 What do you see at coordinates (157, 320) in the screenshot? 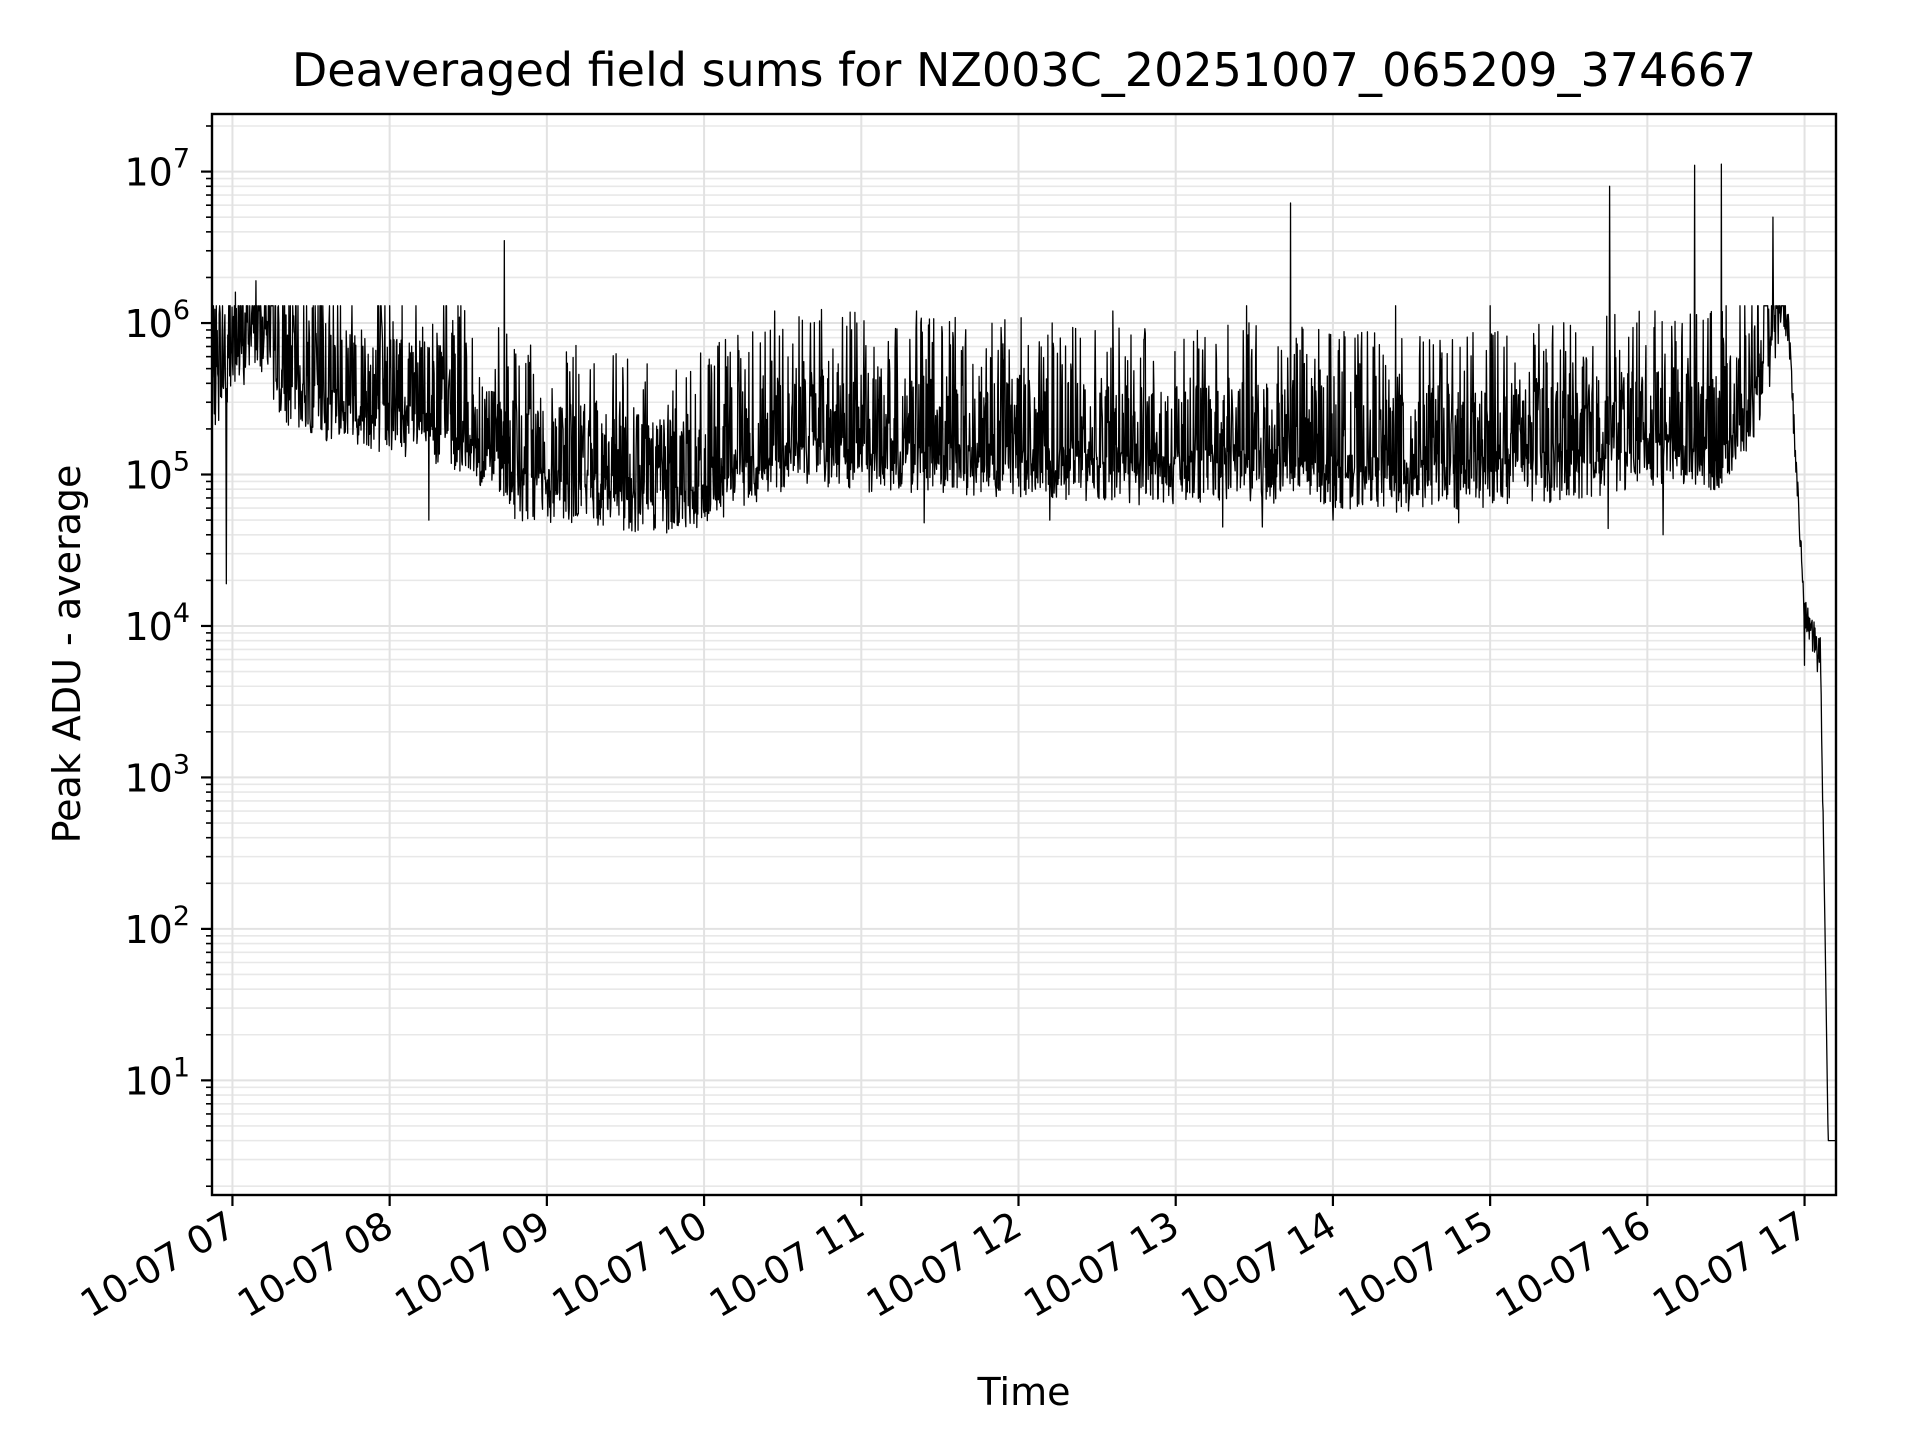
I see `y-tick-label: 10⁶` at bounding box center [157, 320].